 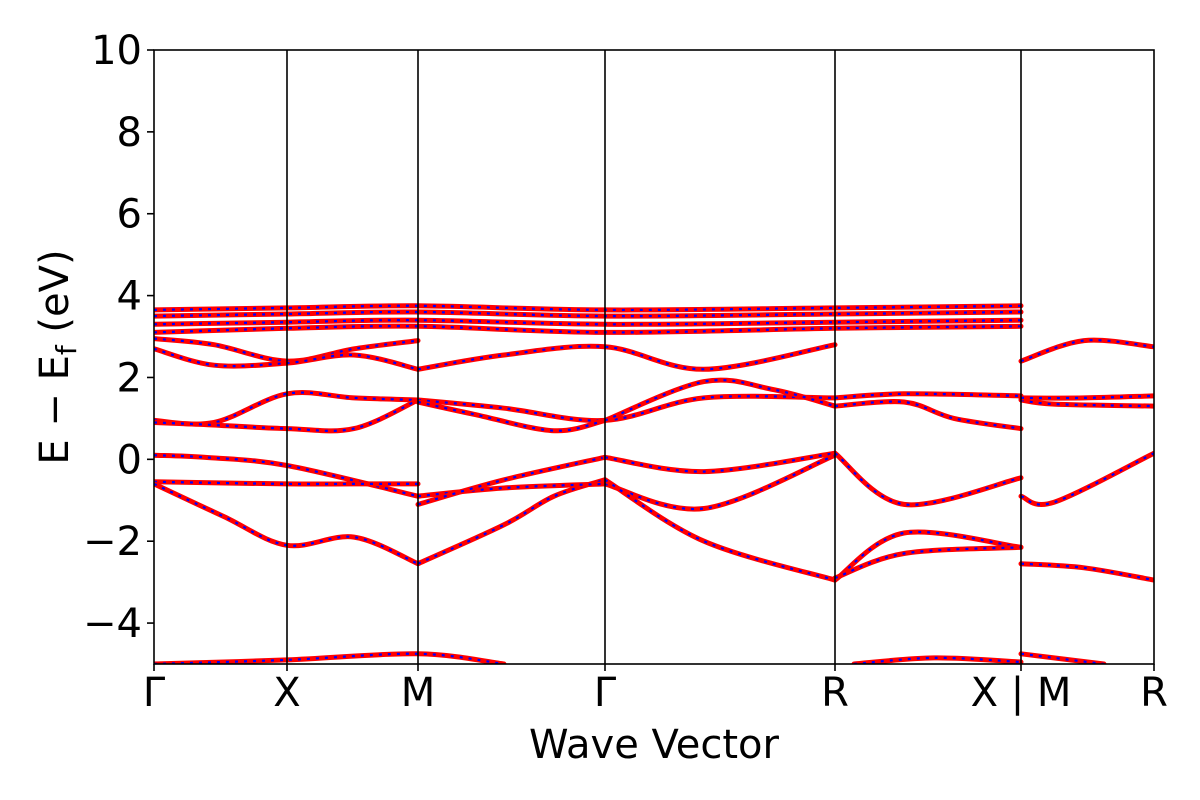 I want to click on y-tick-label: 8, so click(x=129, y=133).